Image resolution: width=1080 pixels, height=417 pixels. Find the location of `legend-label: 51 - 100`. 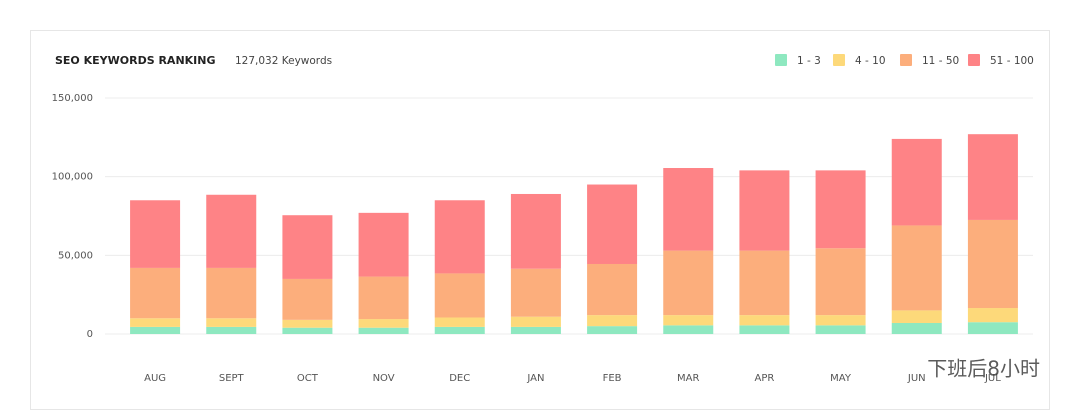

legend-label: 51 - 100 is located at coordinates (1012, 61).